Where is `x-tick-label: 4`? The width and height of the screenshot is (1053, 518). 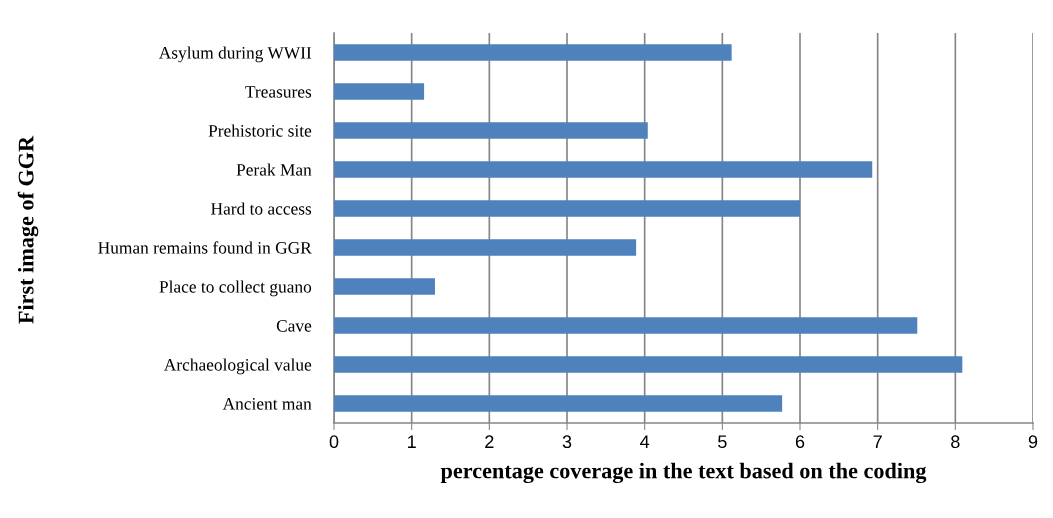
x-tick-label: 4 is located at coordinates (645, 441).